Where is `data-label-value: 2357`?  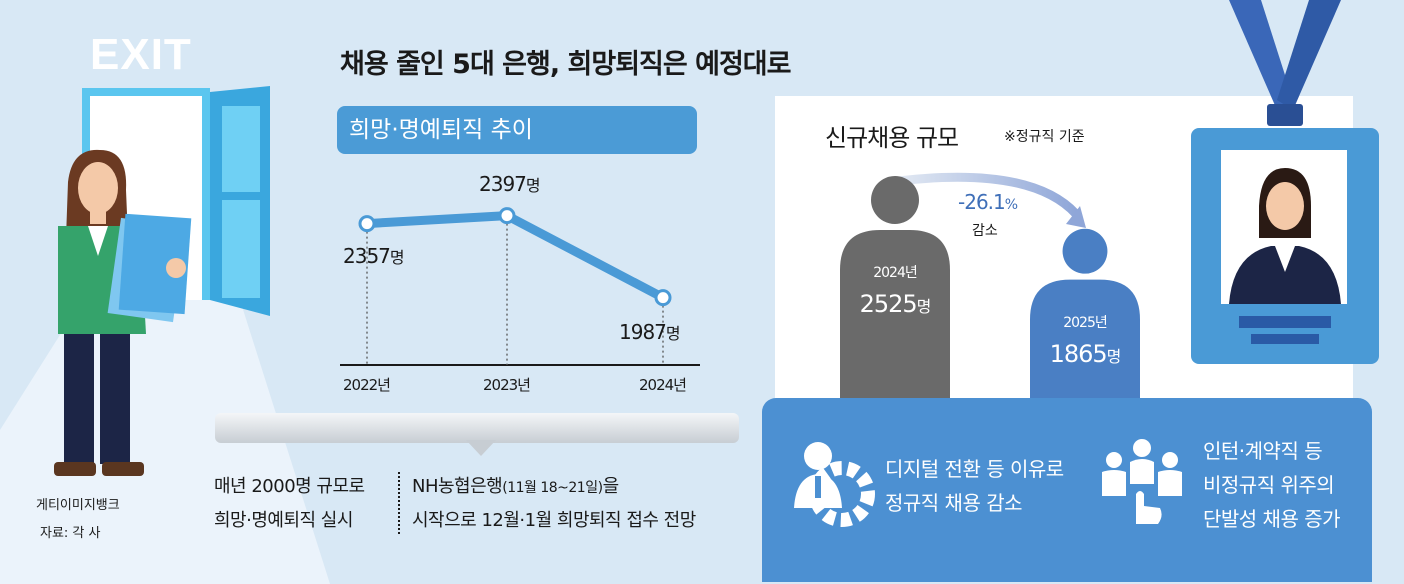
data-label-value: 2357 is located at coordinates (367, 255).